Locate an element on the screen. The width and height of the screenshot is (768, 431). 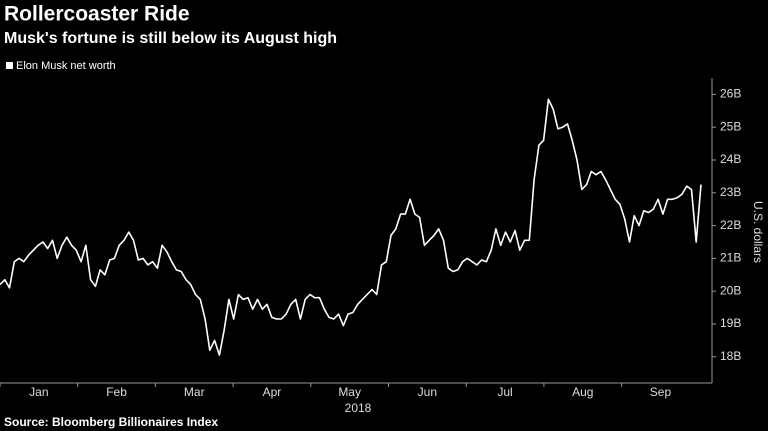
y-tick-label: 20B is located at coordinates (730, 290).